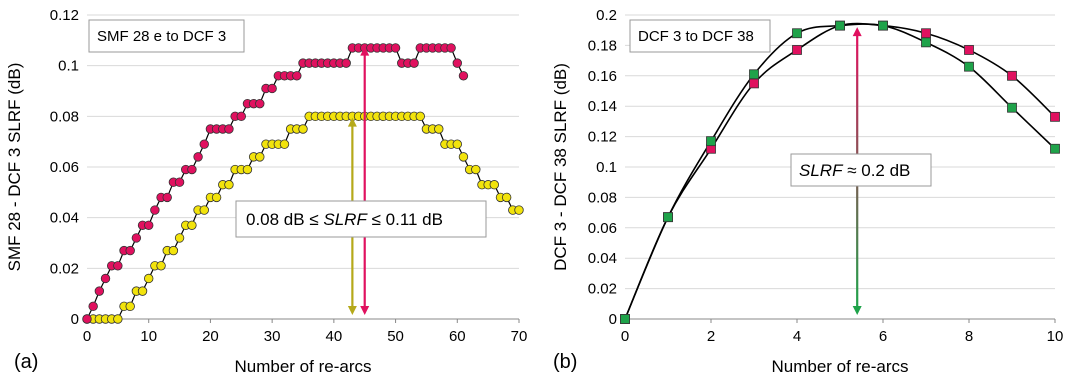 Image resolution: width=1081 pixels, height=380 pixels. I want to click on x-ticks-b: 0 2 4 6 8 10, so click(842, 336).